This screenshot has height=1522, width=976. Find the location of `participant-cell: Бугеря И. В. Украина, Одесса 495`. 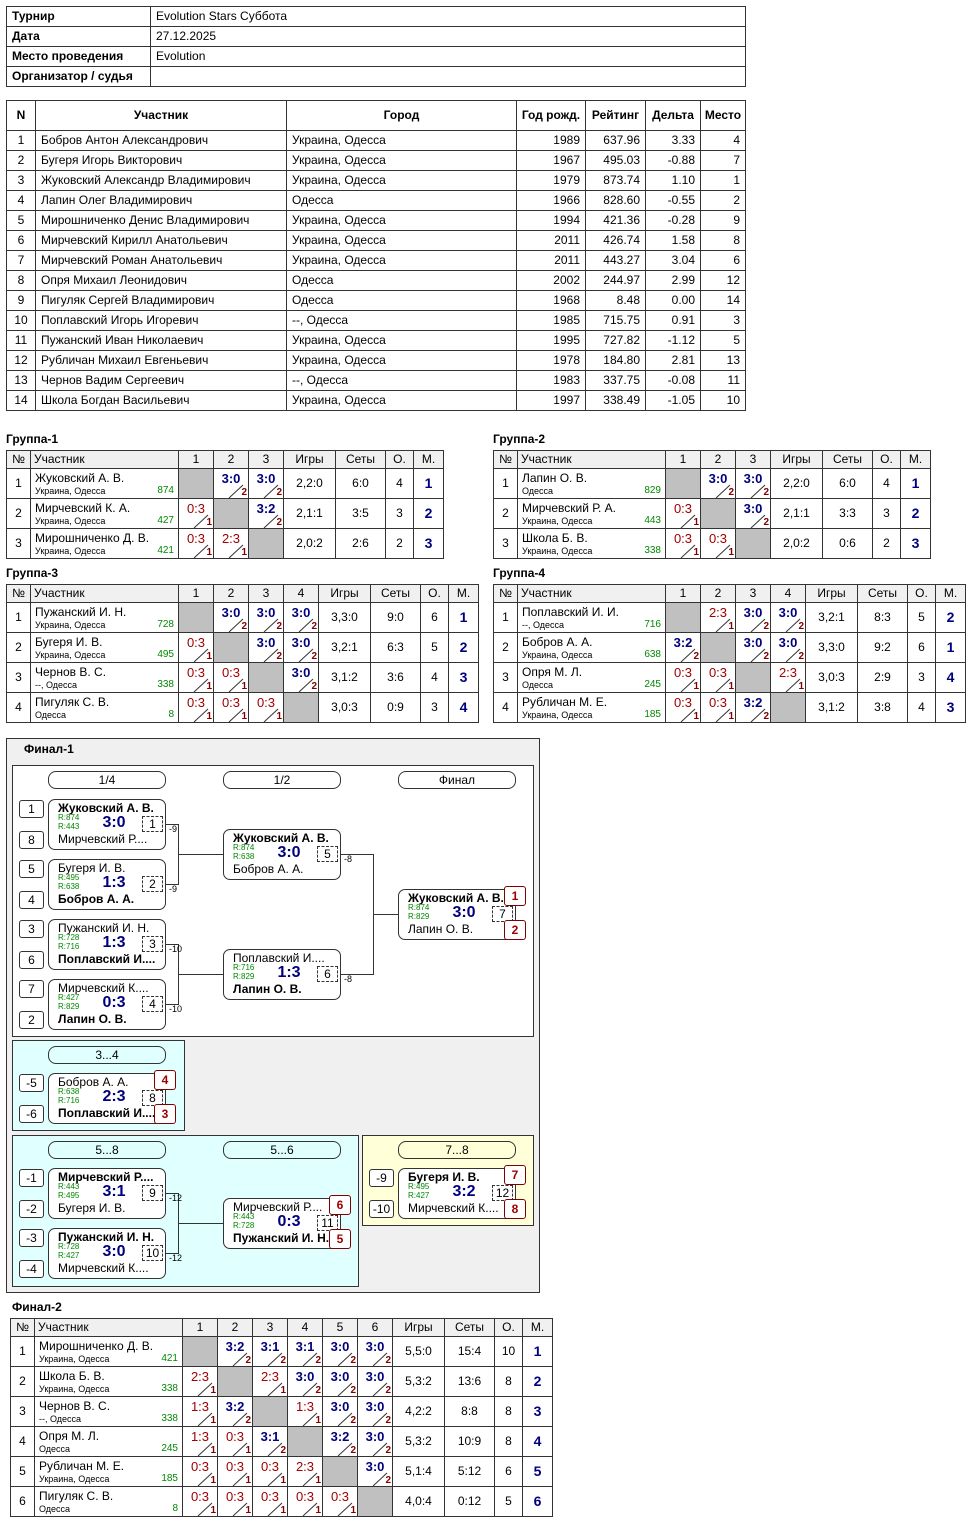

participant-cell: Бугеря И. В. Украина, Одесса 495 is located at coordinates (104, 647).